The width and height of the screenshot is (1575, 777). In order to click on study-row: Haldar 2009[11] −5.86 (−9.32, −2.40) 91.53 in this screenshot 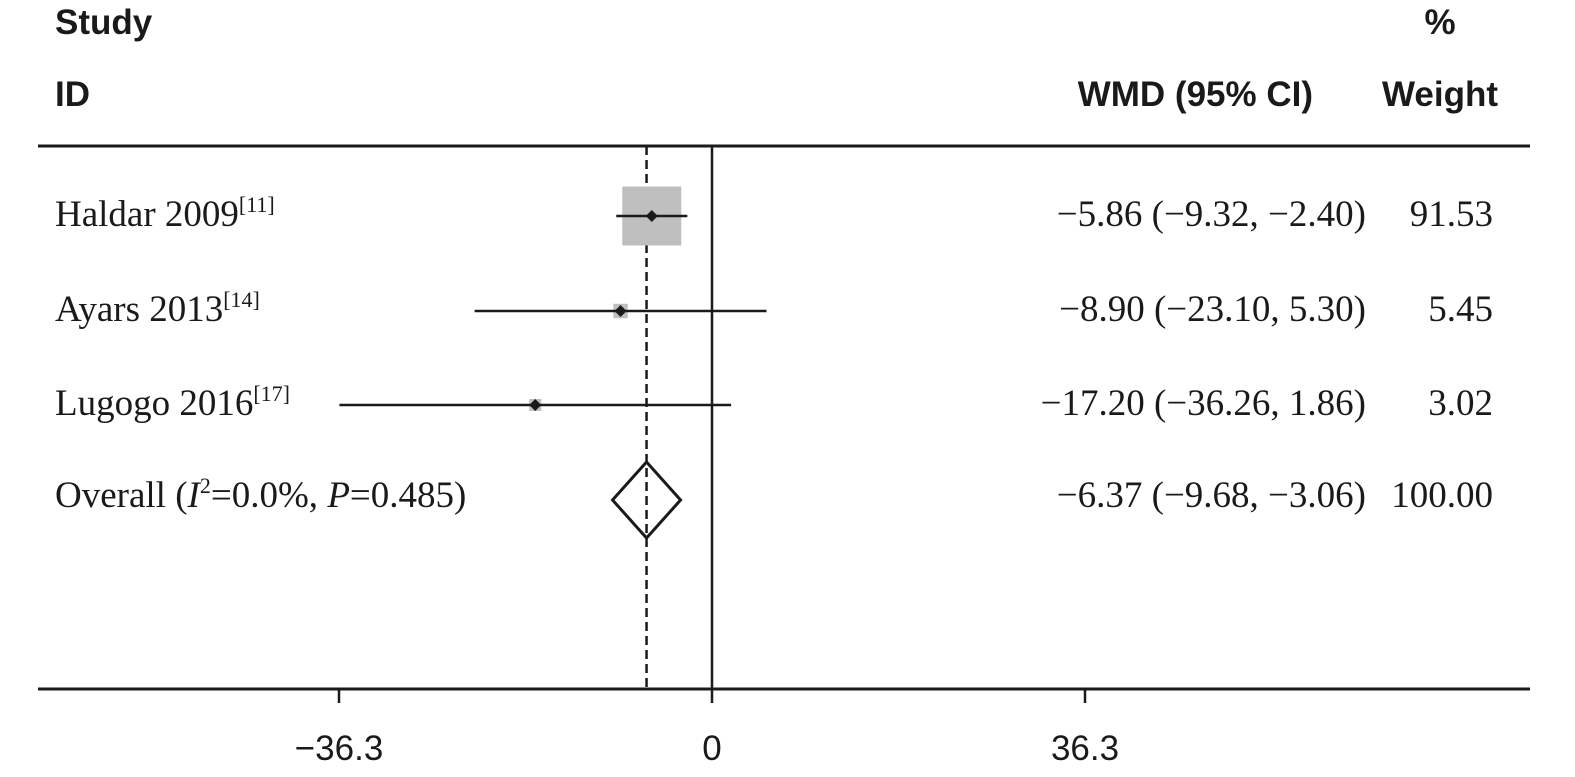, I will do `click(774, 216)`.